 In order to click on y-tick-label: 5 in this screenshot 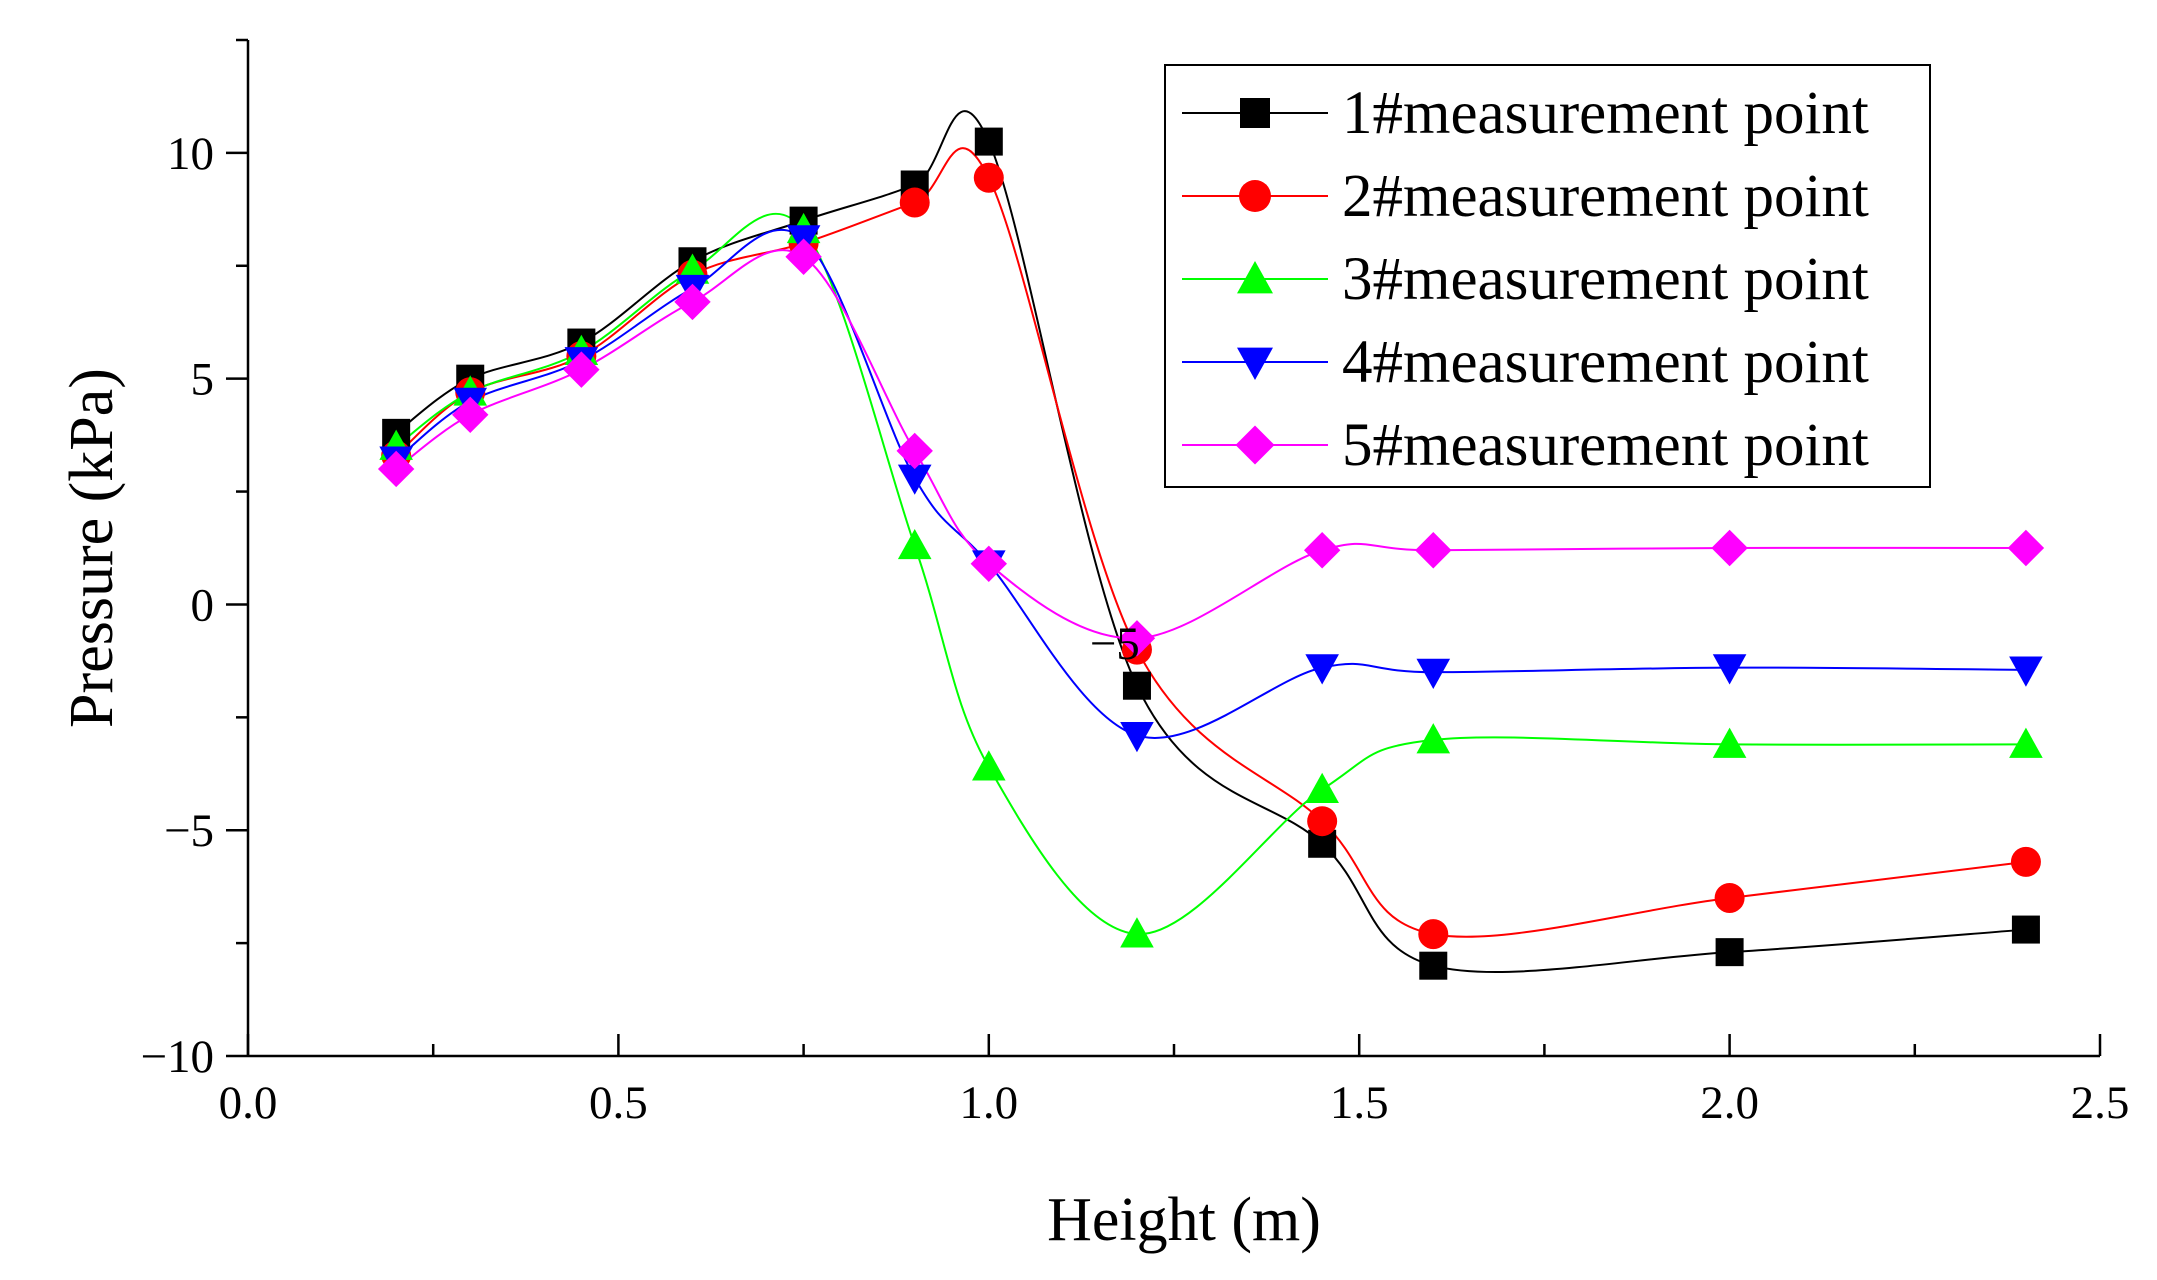, I will do `click(203, 380)`.